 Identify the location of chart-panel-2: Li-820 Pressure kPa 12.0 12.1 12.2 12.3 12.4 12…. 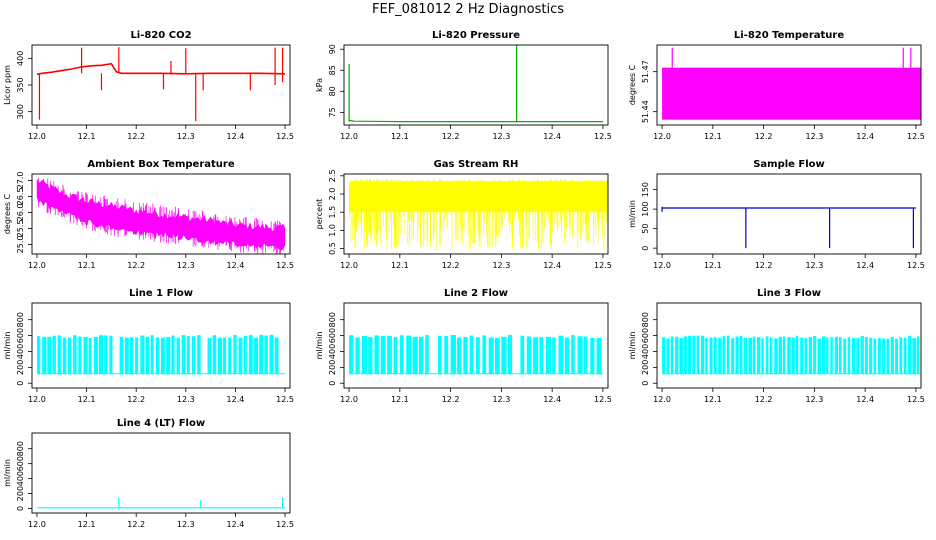
(463, 85).